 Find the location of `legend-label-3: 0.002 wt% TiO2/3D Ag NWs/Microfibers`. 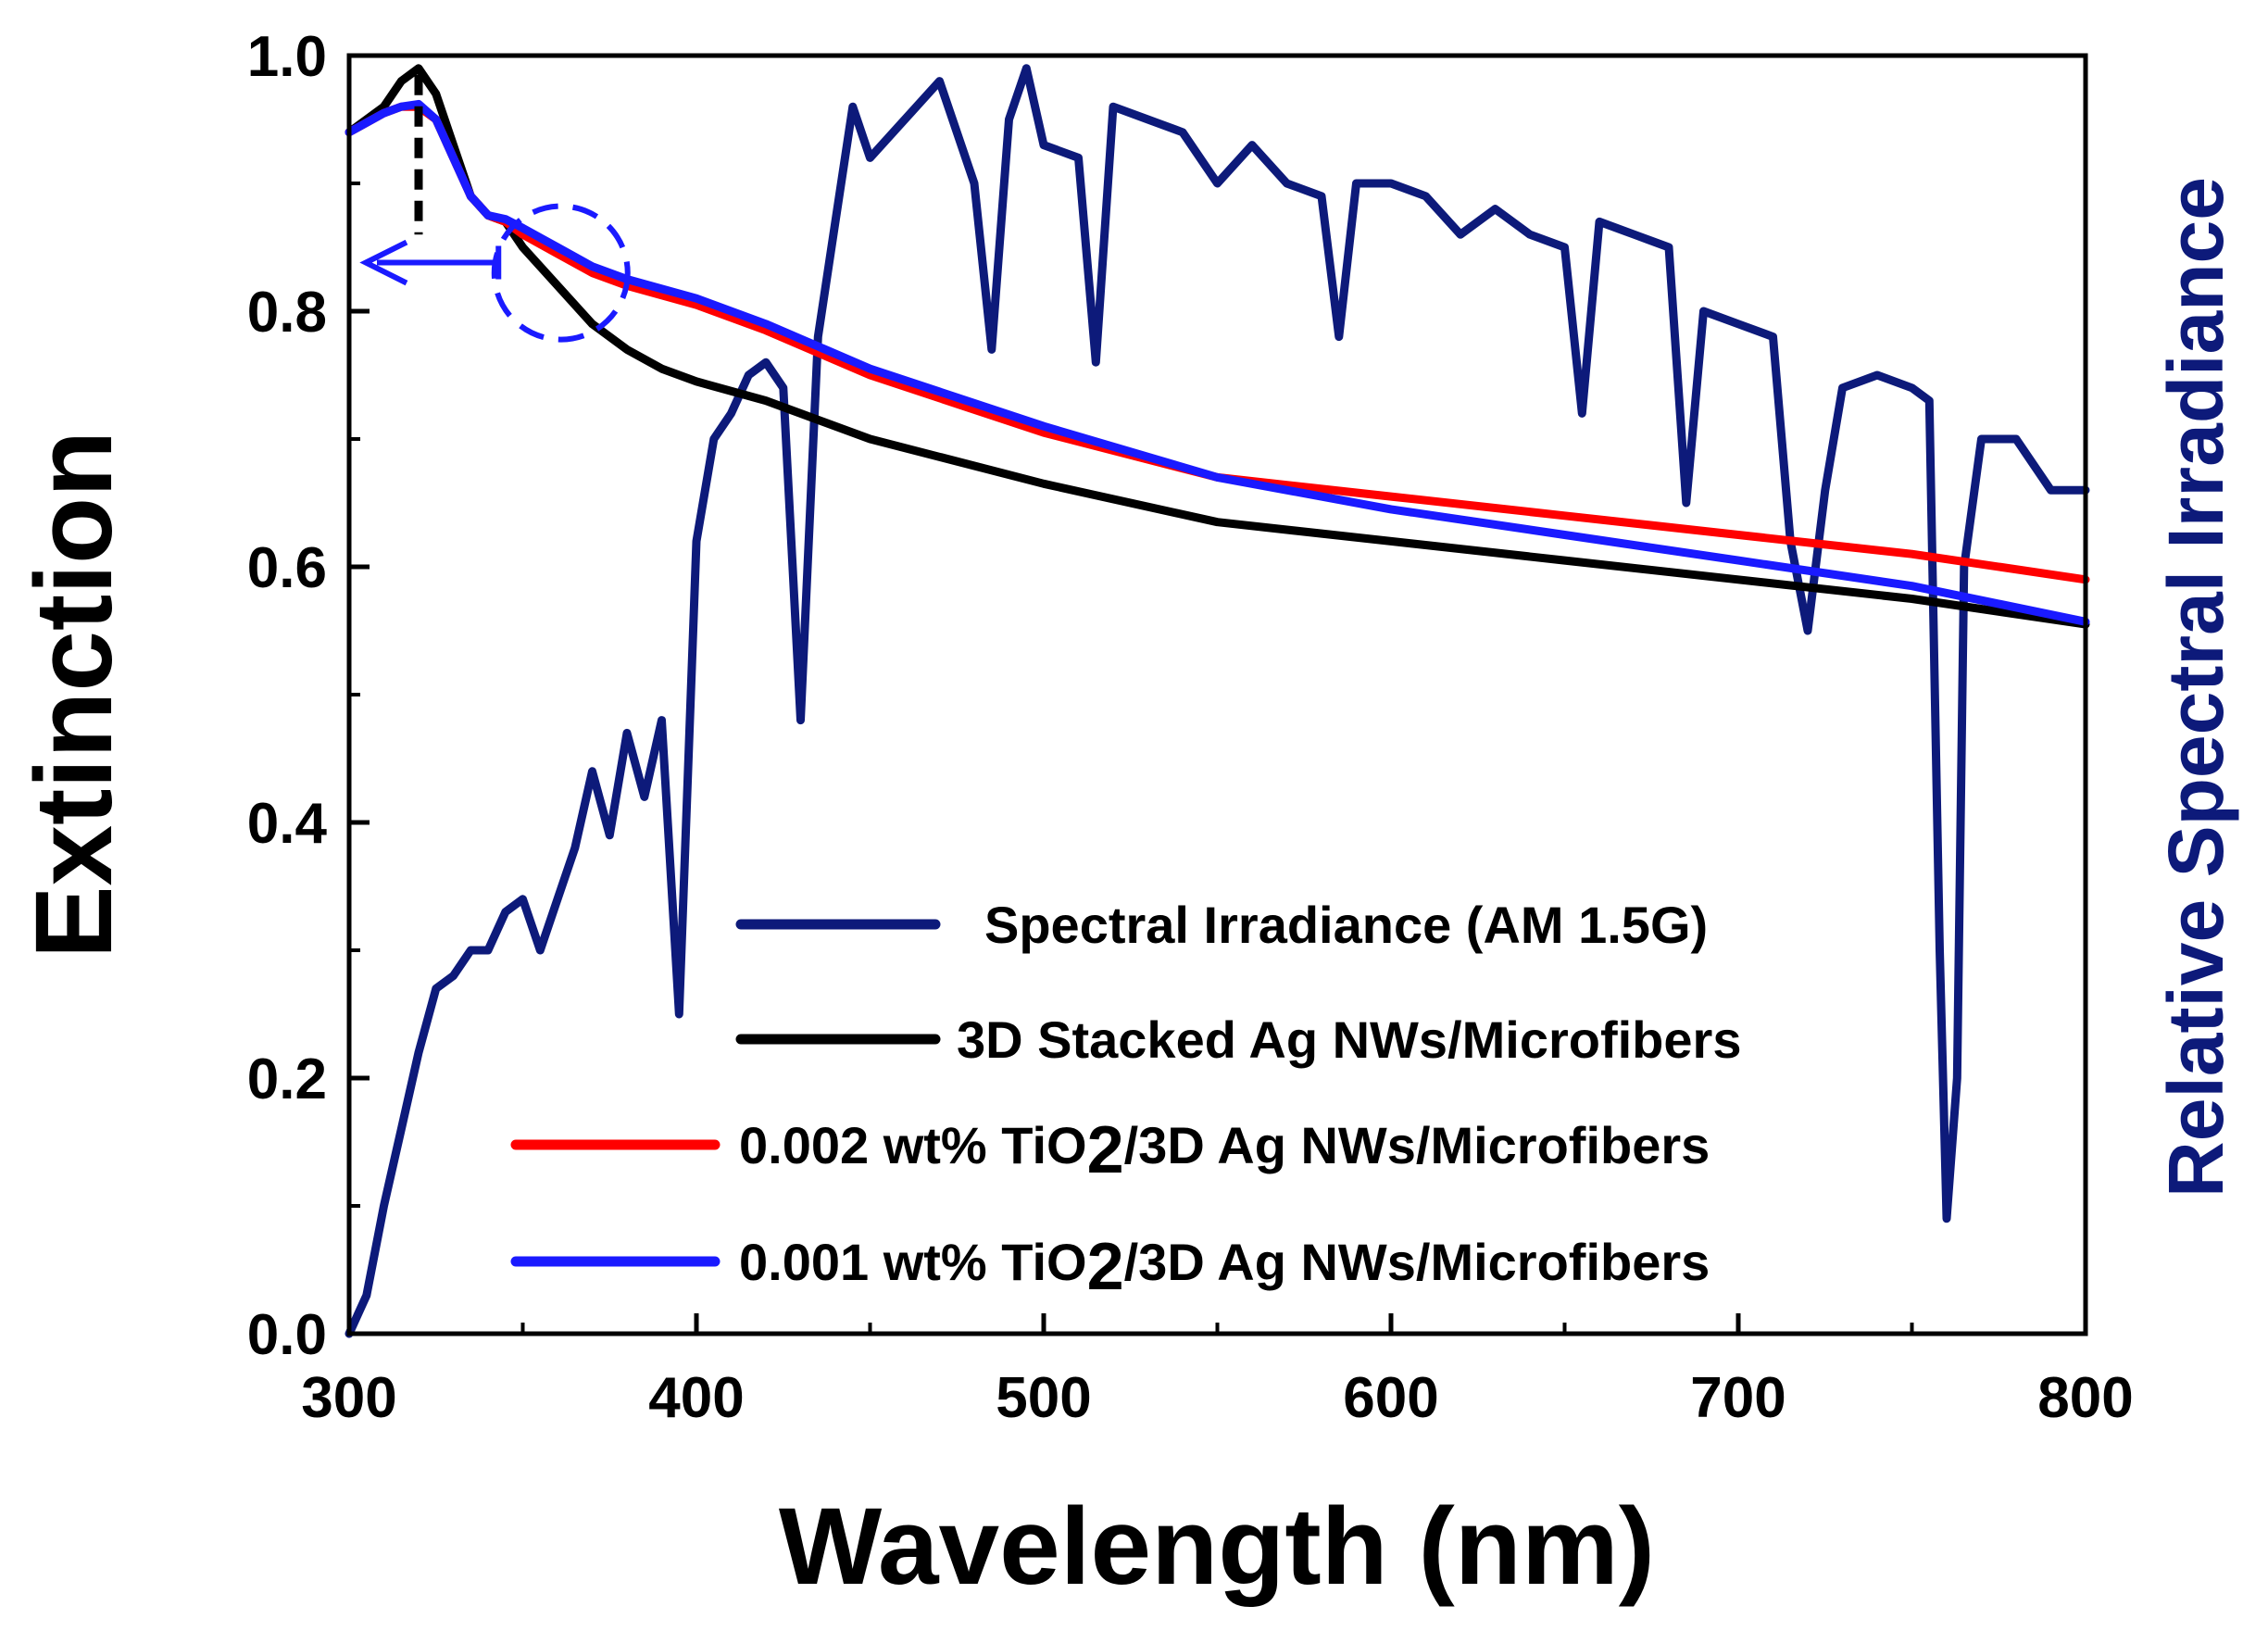

legend-label-3: 0.002 wt% TiO2/3D Ag NWs/Microfibers is located at coordinates (1224, 1150).